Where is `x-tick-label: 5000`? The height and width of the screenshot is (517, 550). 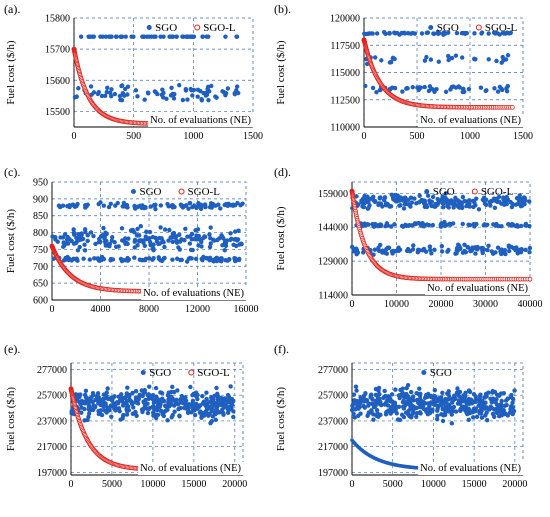 x-tick-label: 5000 is located at coordinates (112, 484).